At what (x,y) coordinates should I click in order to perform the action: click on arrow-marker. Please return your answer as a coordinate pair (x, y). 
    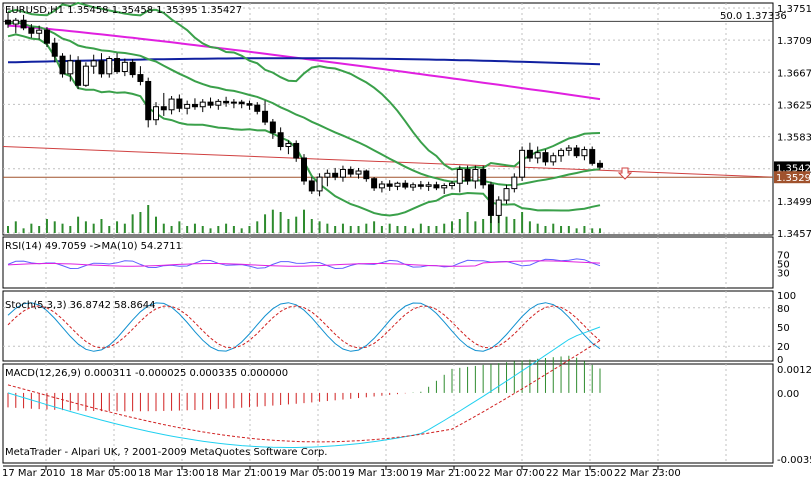
    Looking at the image, I should click on (625, 173).